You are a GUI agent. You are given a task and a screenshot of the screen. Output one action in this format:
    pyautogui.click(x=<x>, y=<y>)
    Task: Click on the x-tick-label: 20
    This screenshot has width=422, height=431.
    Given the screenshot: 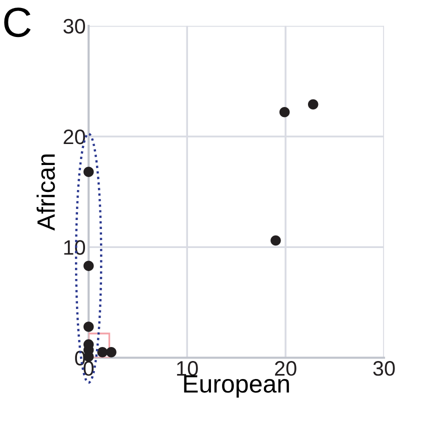 What is the action you would take?
    pyautogui.click(x=285, y=368)
    